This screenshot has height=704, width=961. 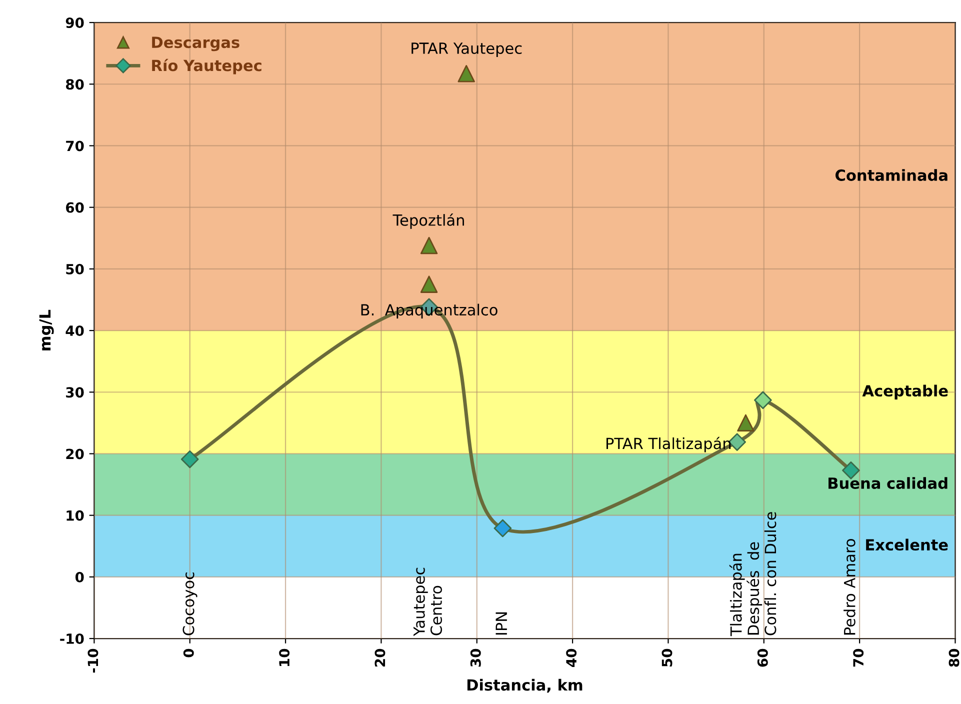 What do you see at coordinates (850, 587) in the screenshot?
I see `annotation: Pedro Amaro` at bounding box center [850, 587].